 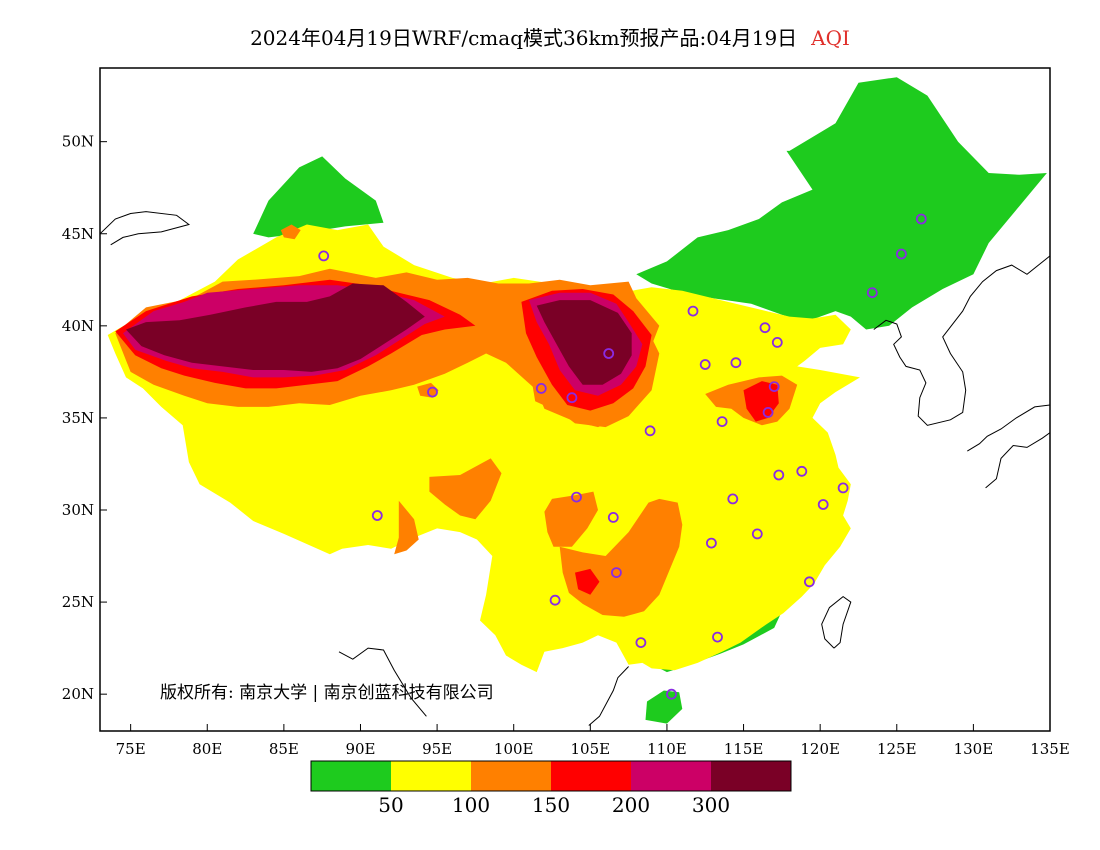 I want to click on x-tick-label: 85E, so click(x=284, y=749).